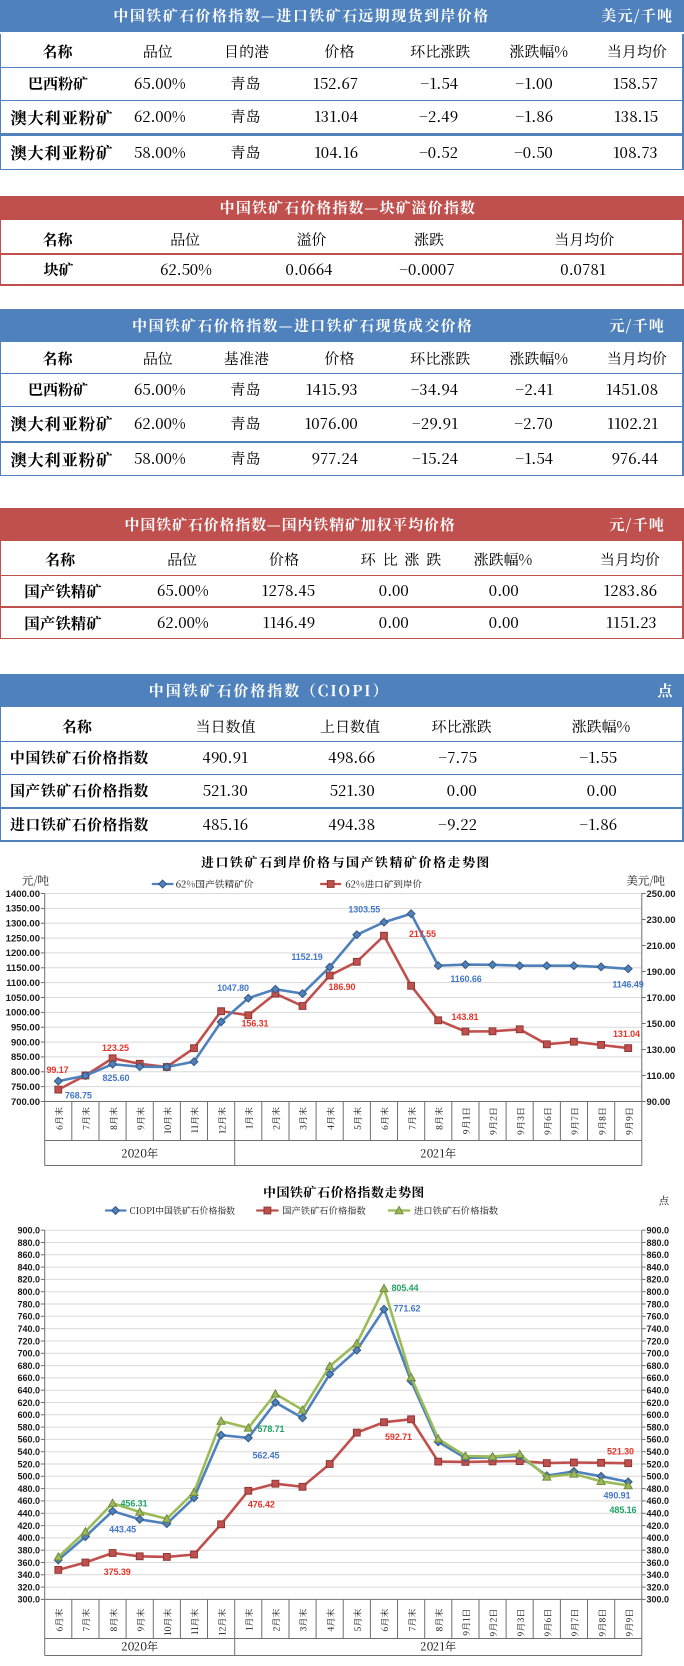  What do you see at coordinates (620, 1452) in the screenshot?
I see `svg-text: 521.30` at bounding box center [620, 1452].